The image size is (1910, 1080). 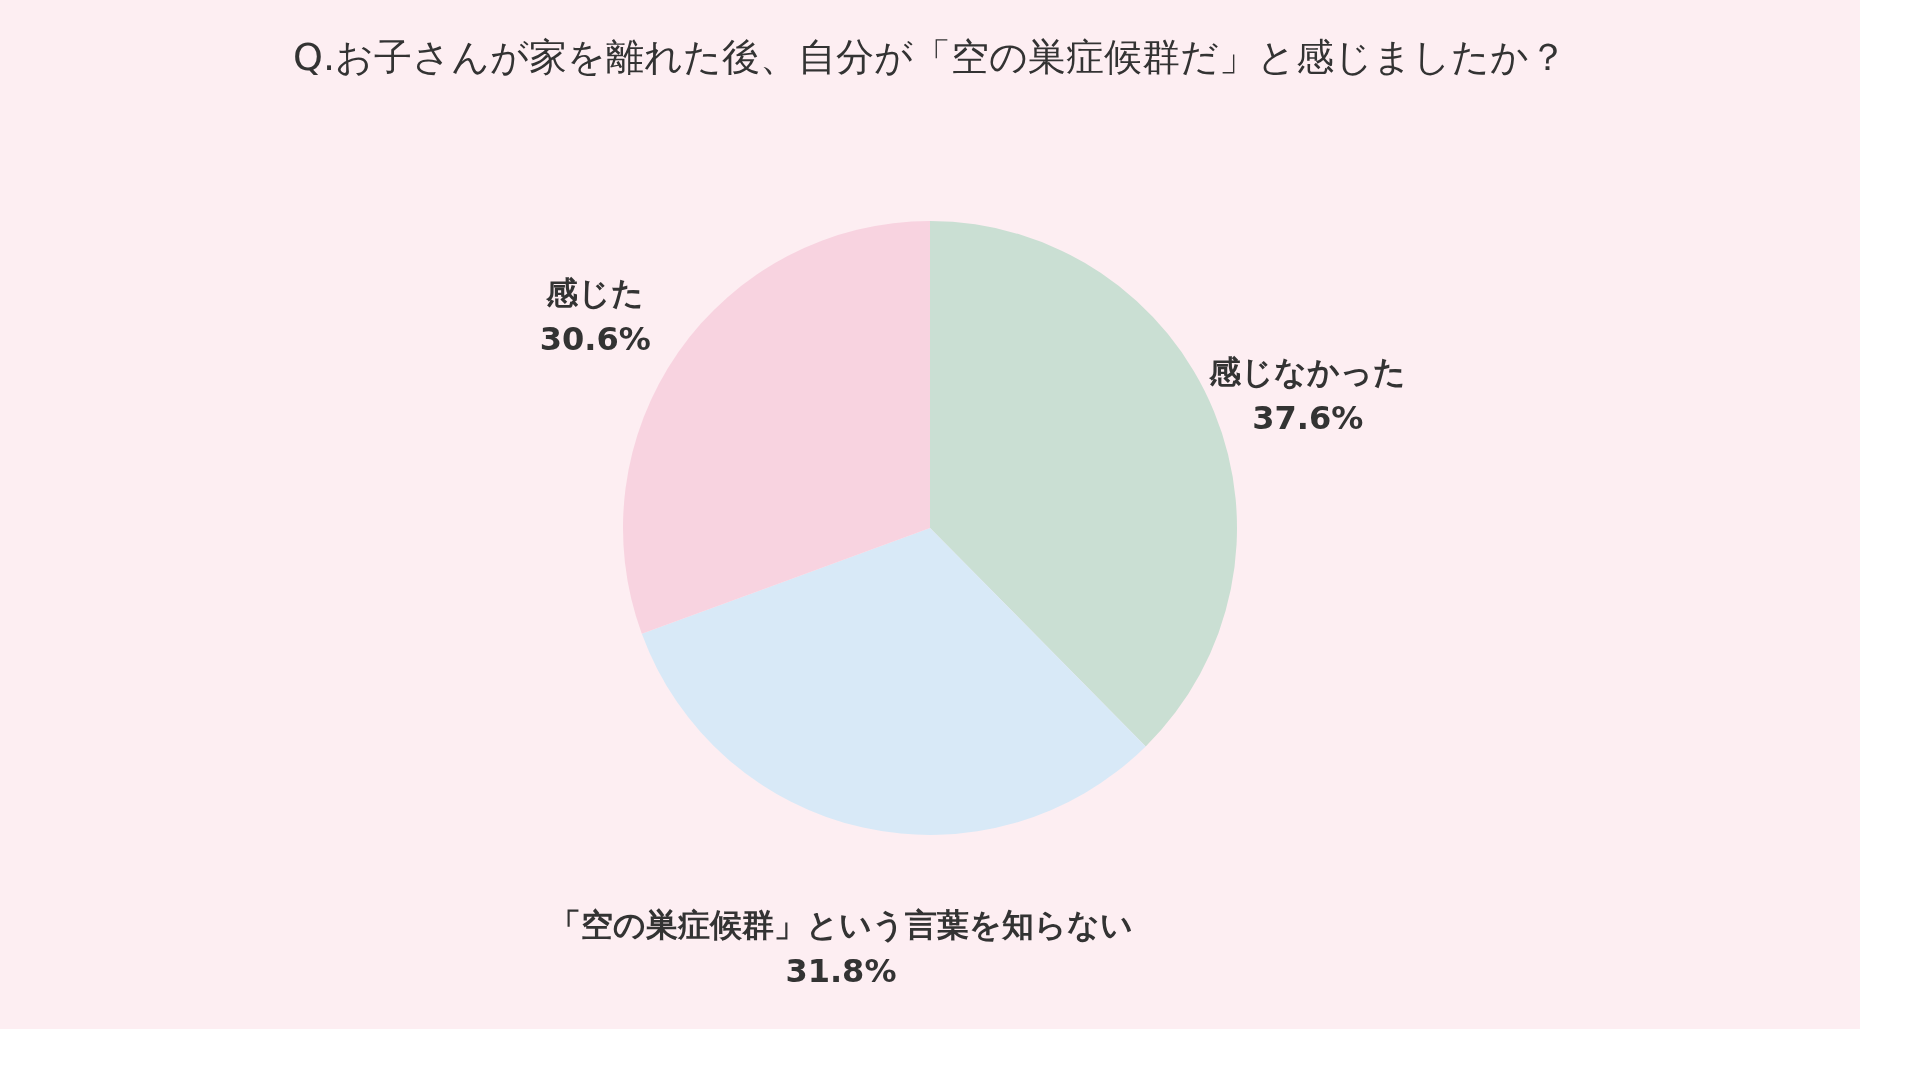 I want to click on slice-label: 「空の巣症候群」という言葉を知らない, so click(x=840, y=925).